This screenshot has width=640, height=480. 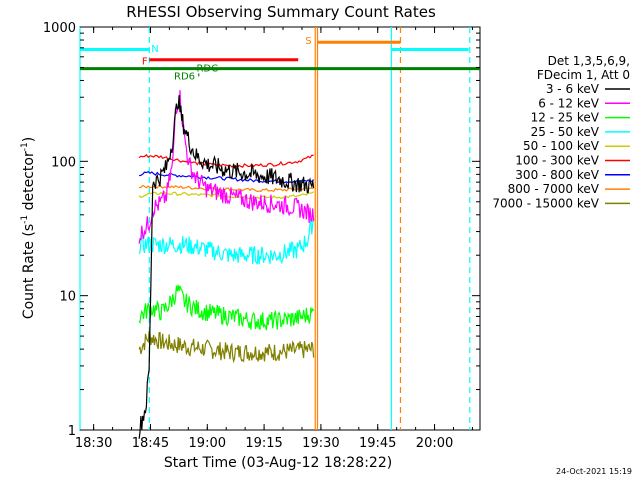 I want to click on y-tick-label: 100, so click(x=63, y=162).